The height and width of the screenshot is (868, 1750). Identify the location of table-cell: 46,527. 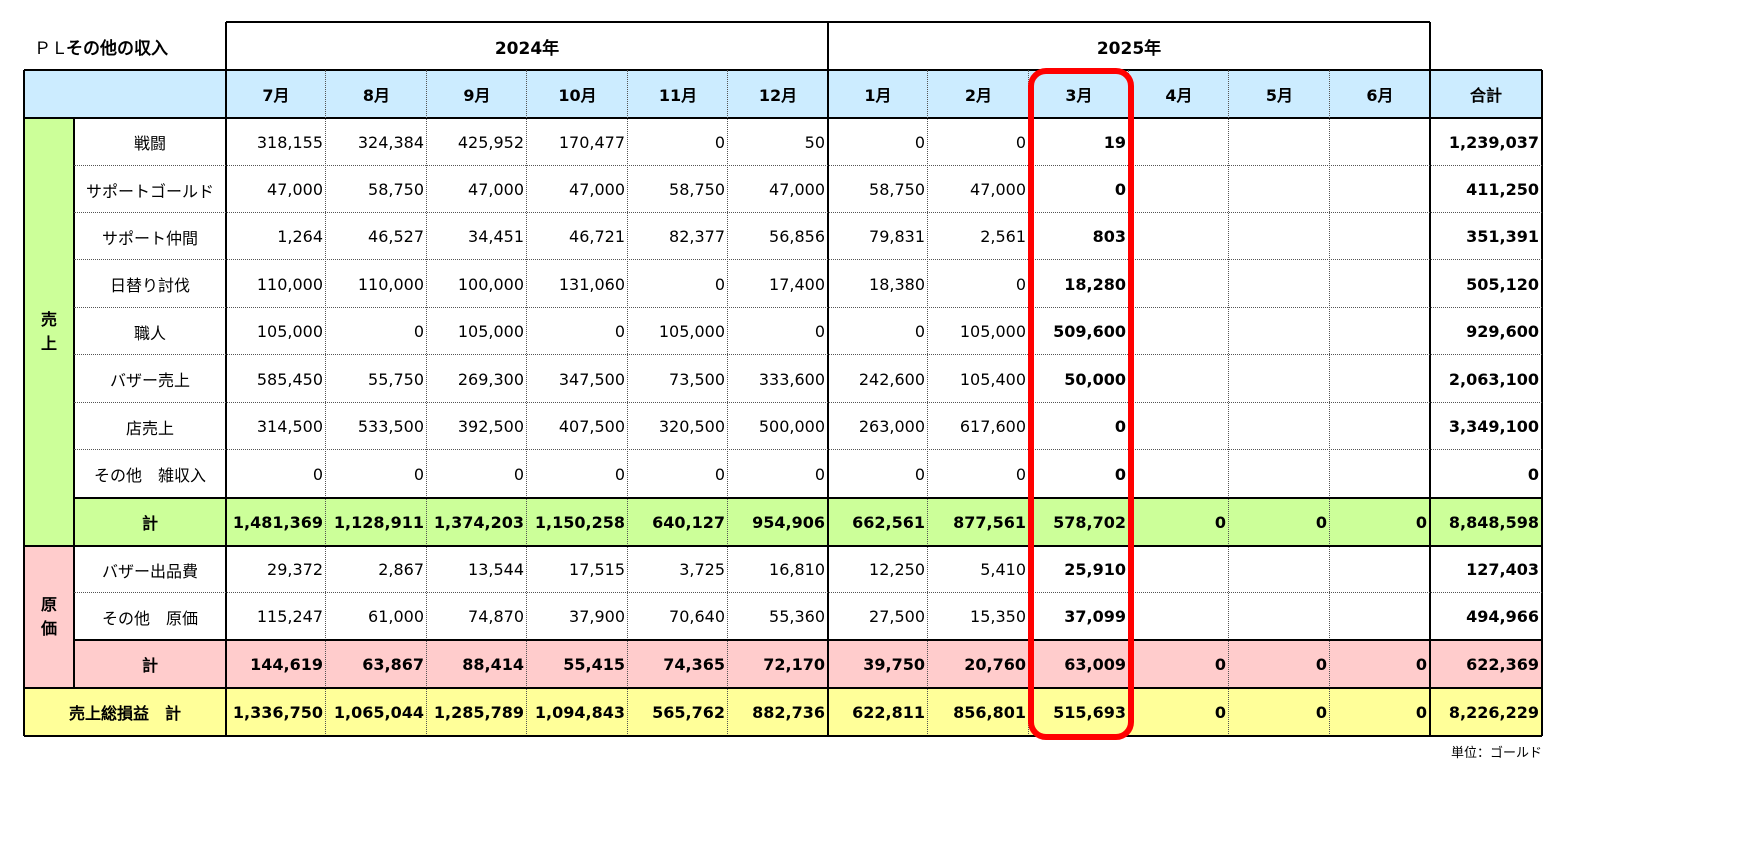
(396, 236).